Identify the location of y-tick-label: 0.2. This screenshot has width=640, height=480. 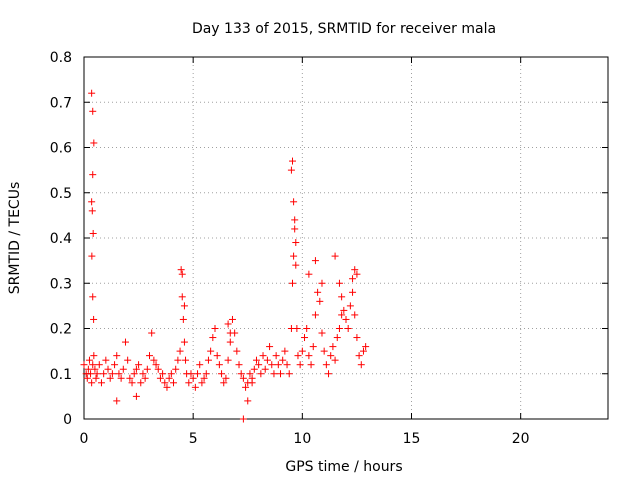
(61, 330).